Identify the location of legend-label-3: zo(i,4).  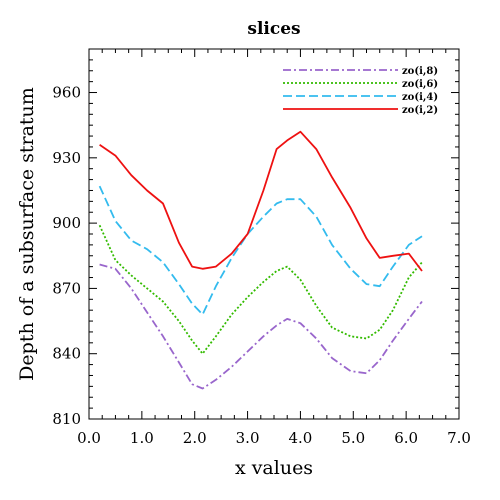
(420, 97).